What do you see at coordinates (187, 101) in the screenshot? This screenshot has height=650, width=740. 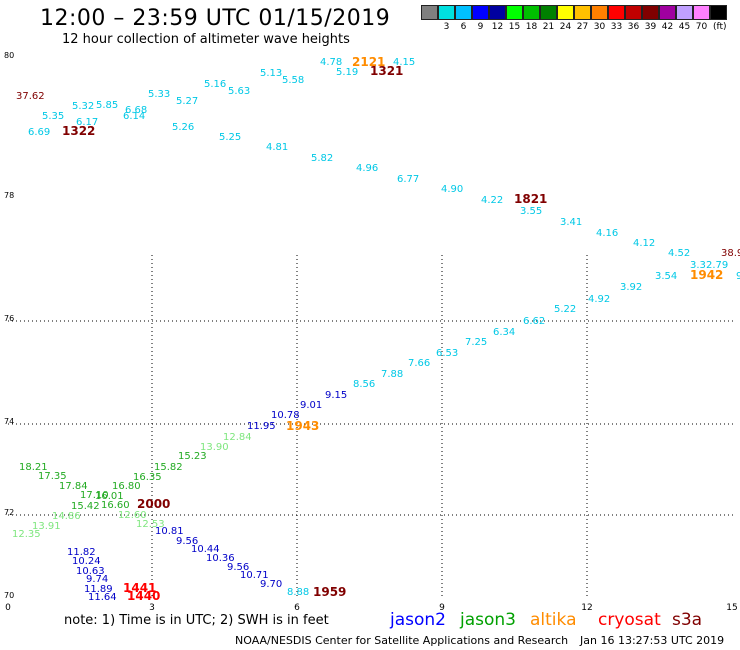 I see `wave-height-label: 5.27` at bounding box center [187, 101].